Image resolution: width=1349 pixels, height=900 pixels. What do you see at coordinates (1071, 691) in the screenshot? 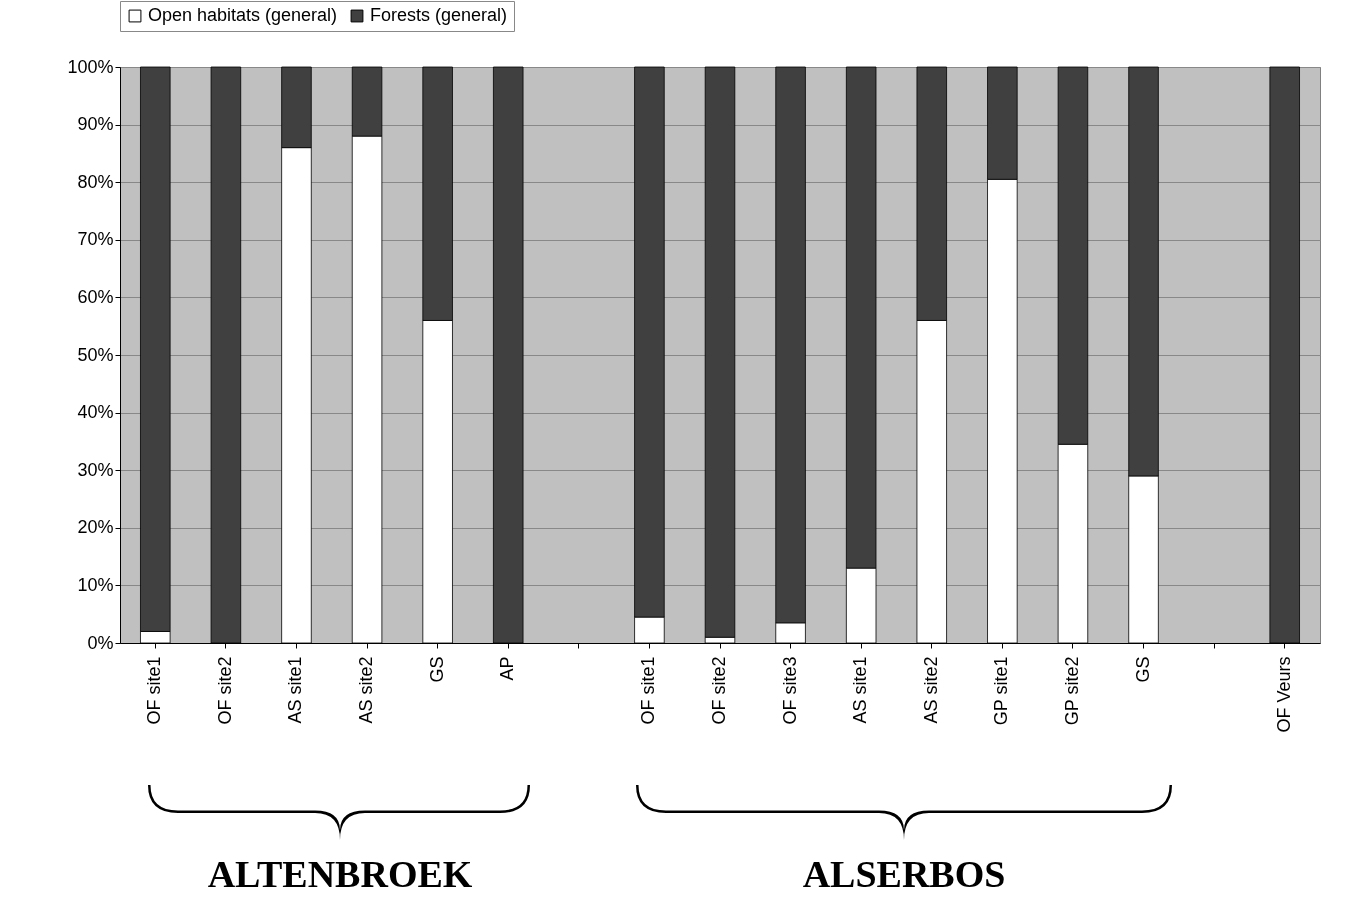
I see `x-tick-label: GP site2` at bounding box center [1071, 691].